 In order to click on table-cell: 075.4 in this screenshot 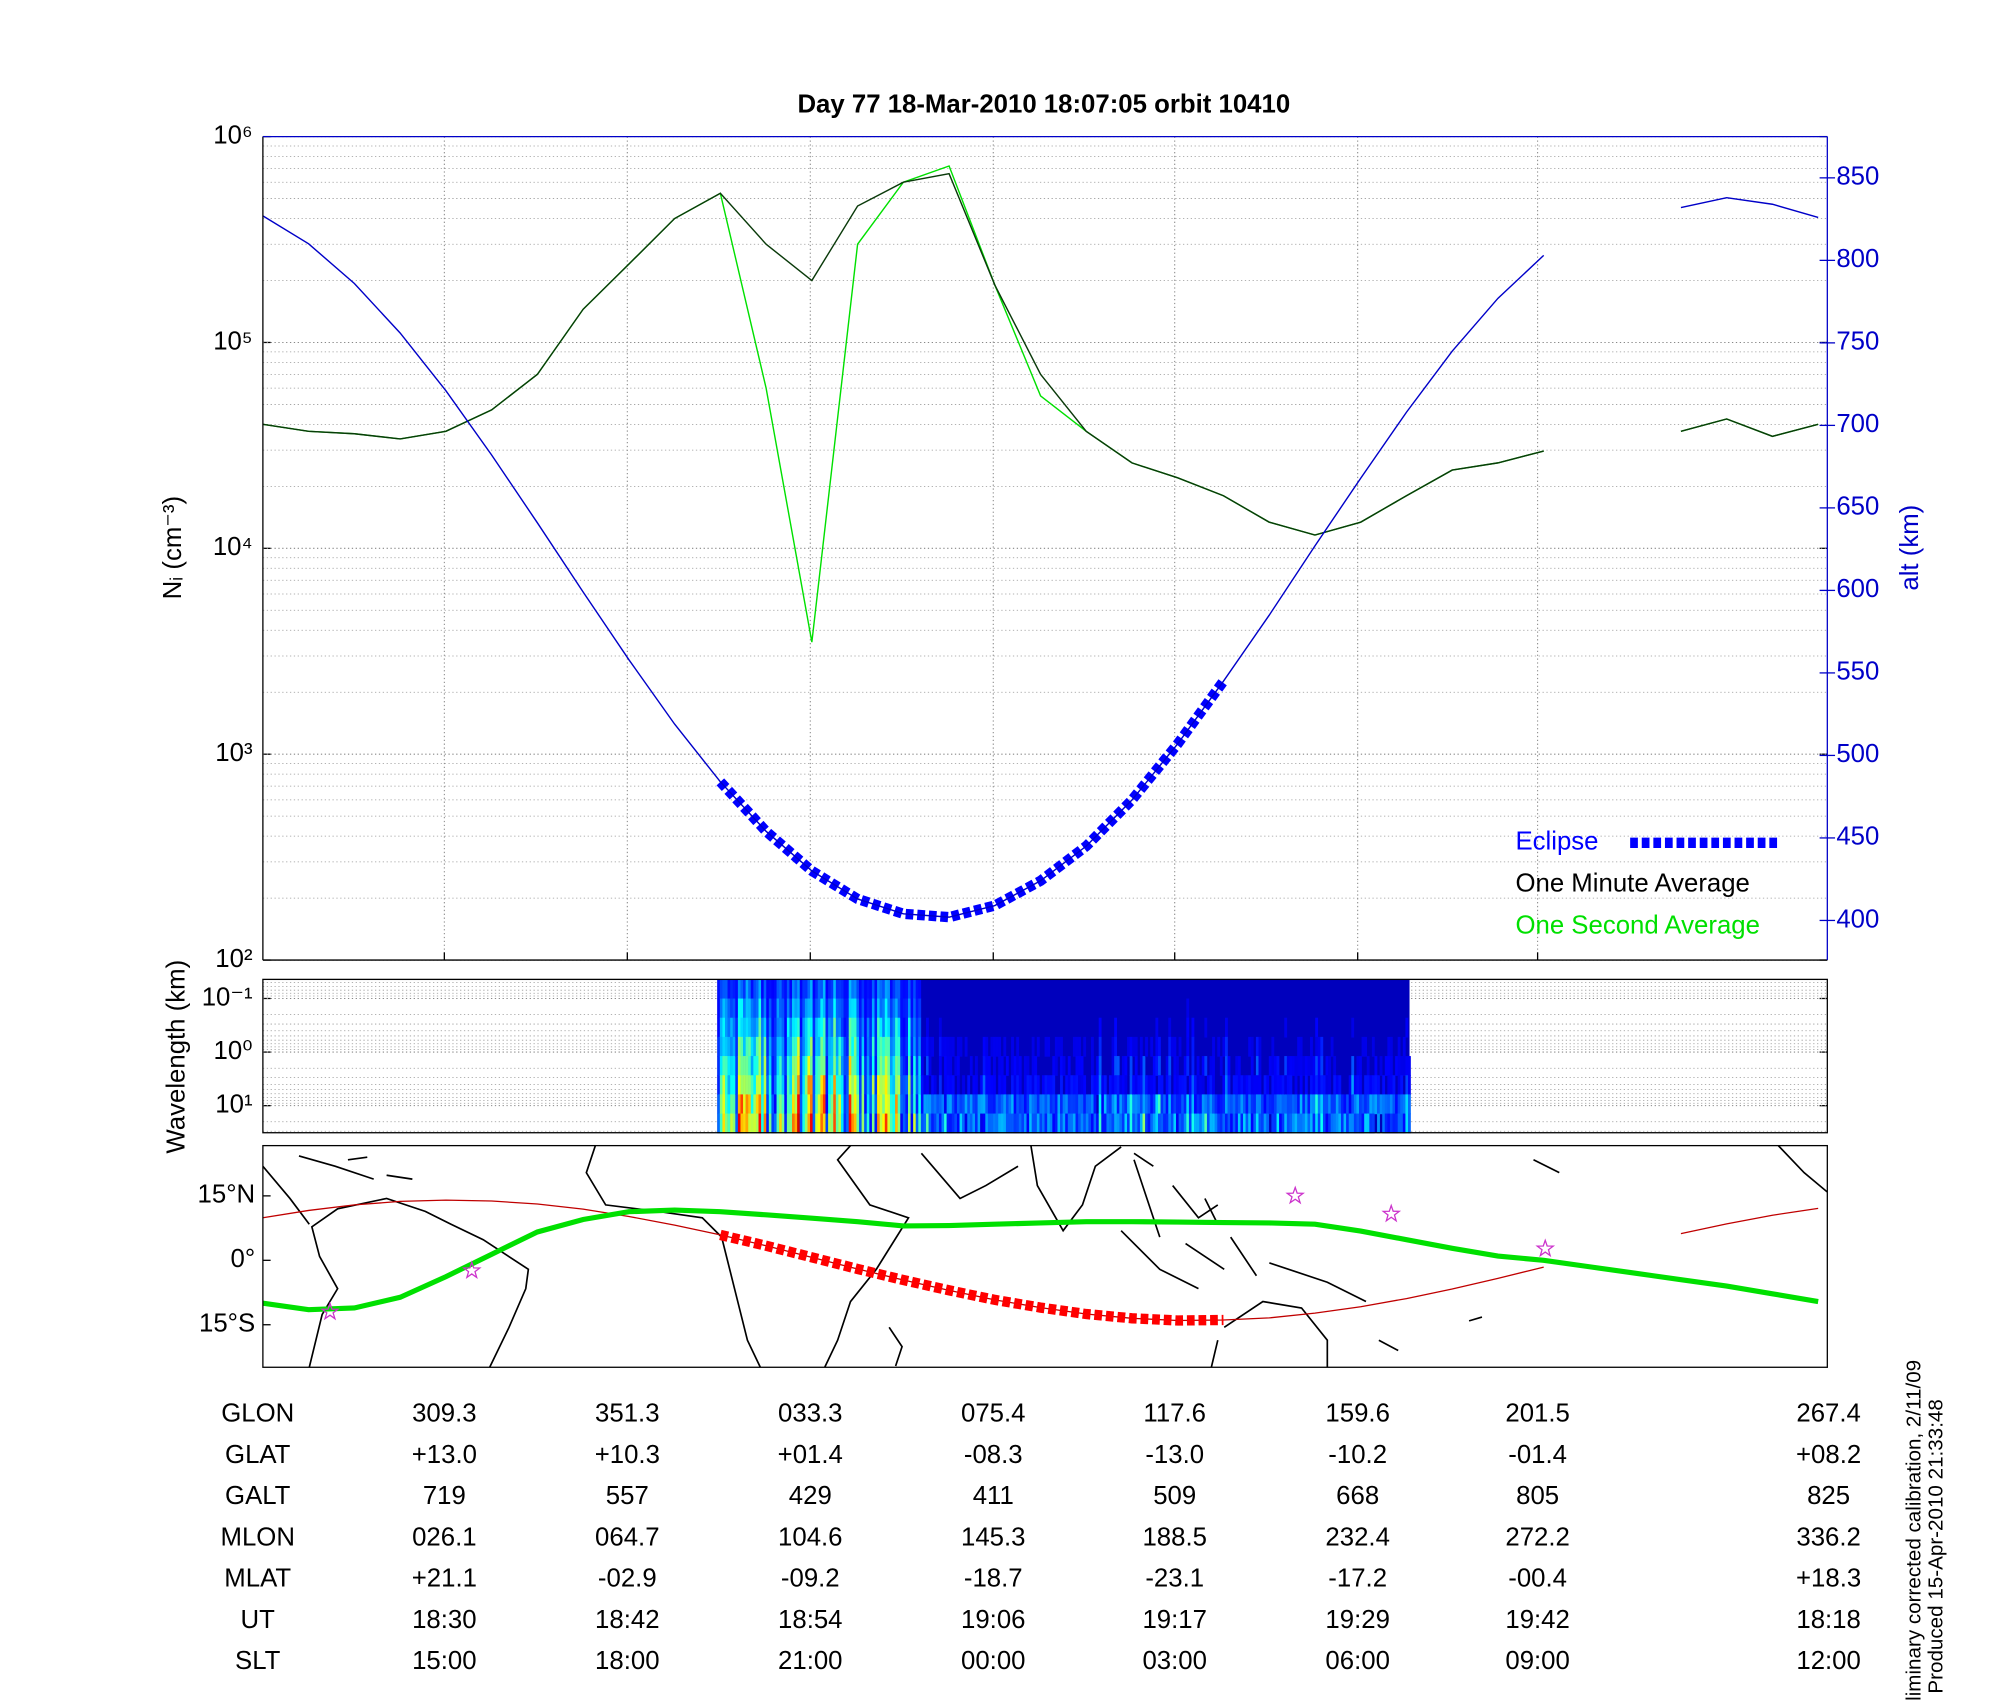, I will do `click(993, 1414)`.